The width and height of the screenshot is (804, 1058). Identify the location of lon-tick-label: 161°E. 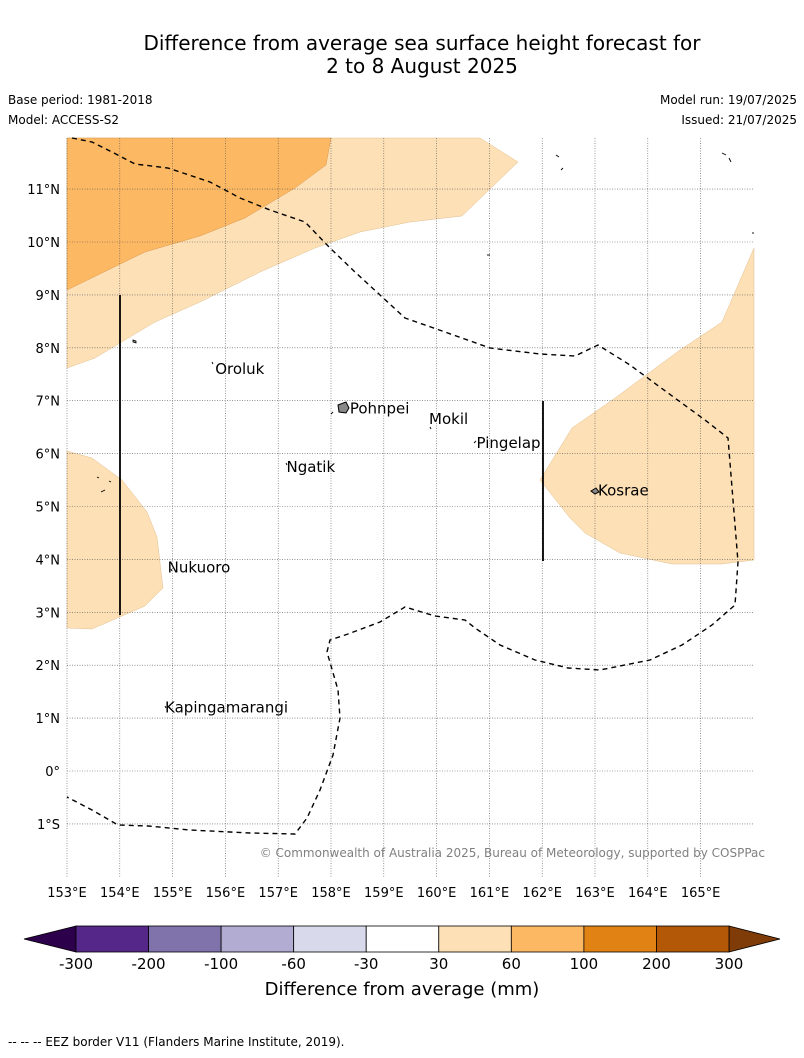
(490, 893).